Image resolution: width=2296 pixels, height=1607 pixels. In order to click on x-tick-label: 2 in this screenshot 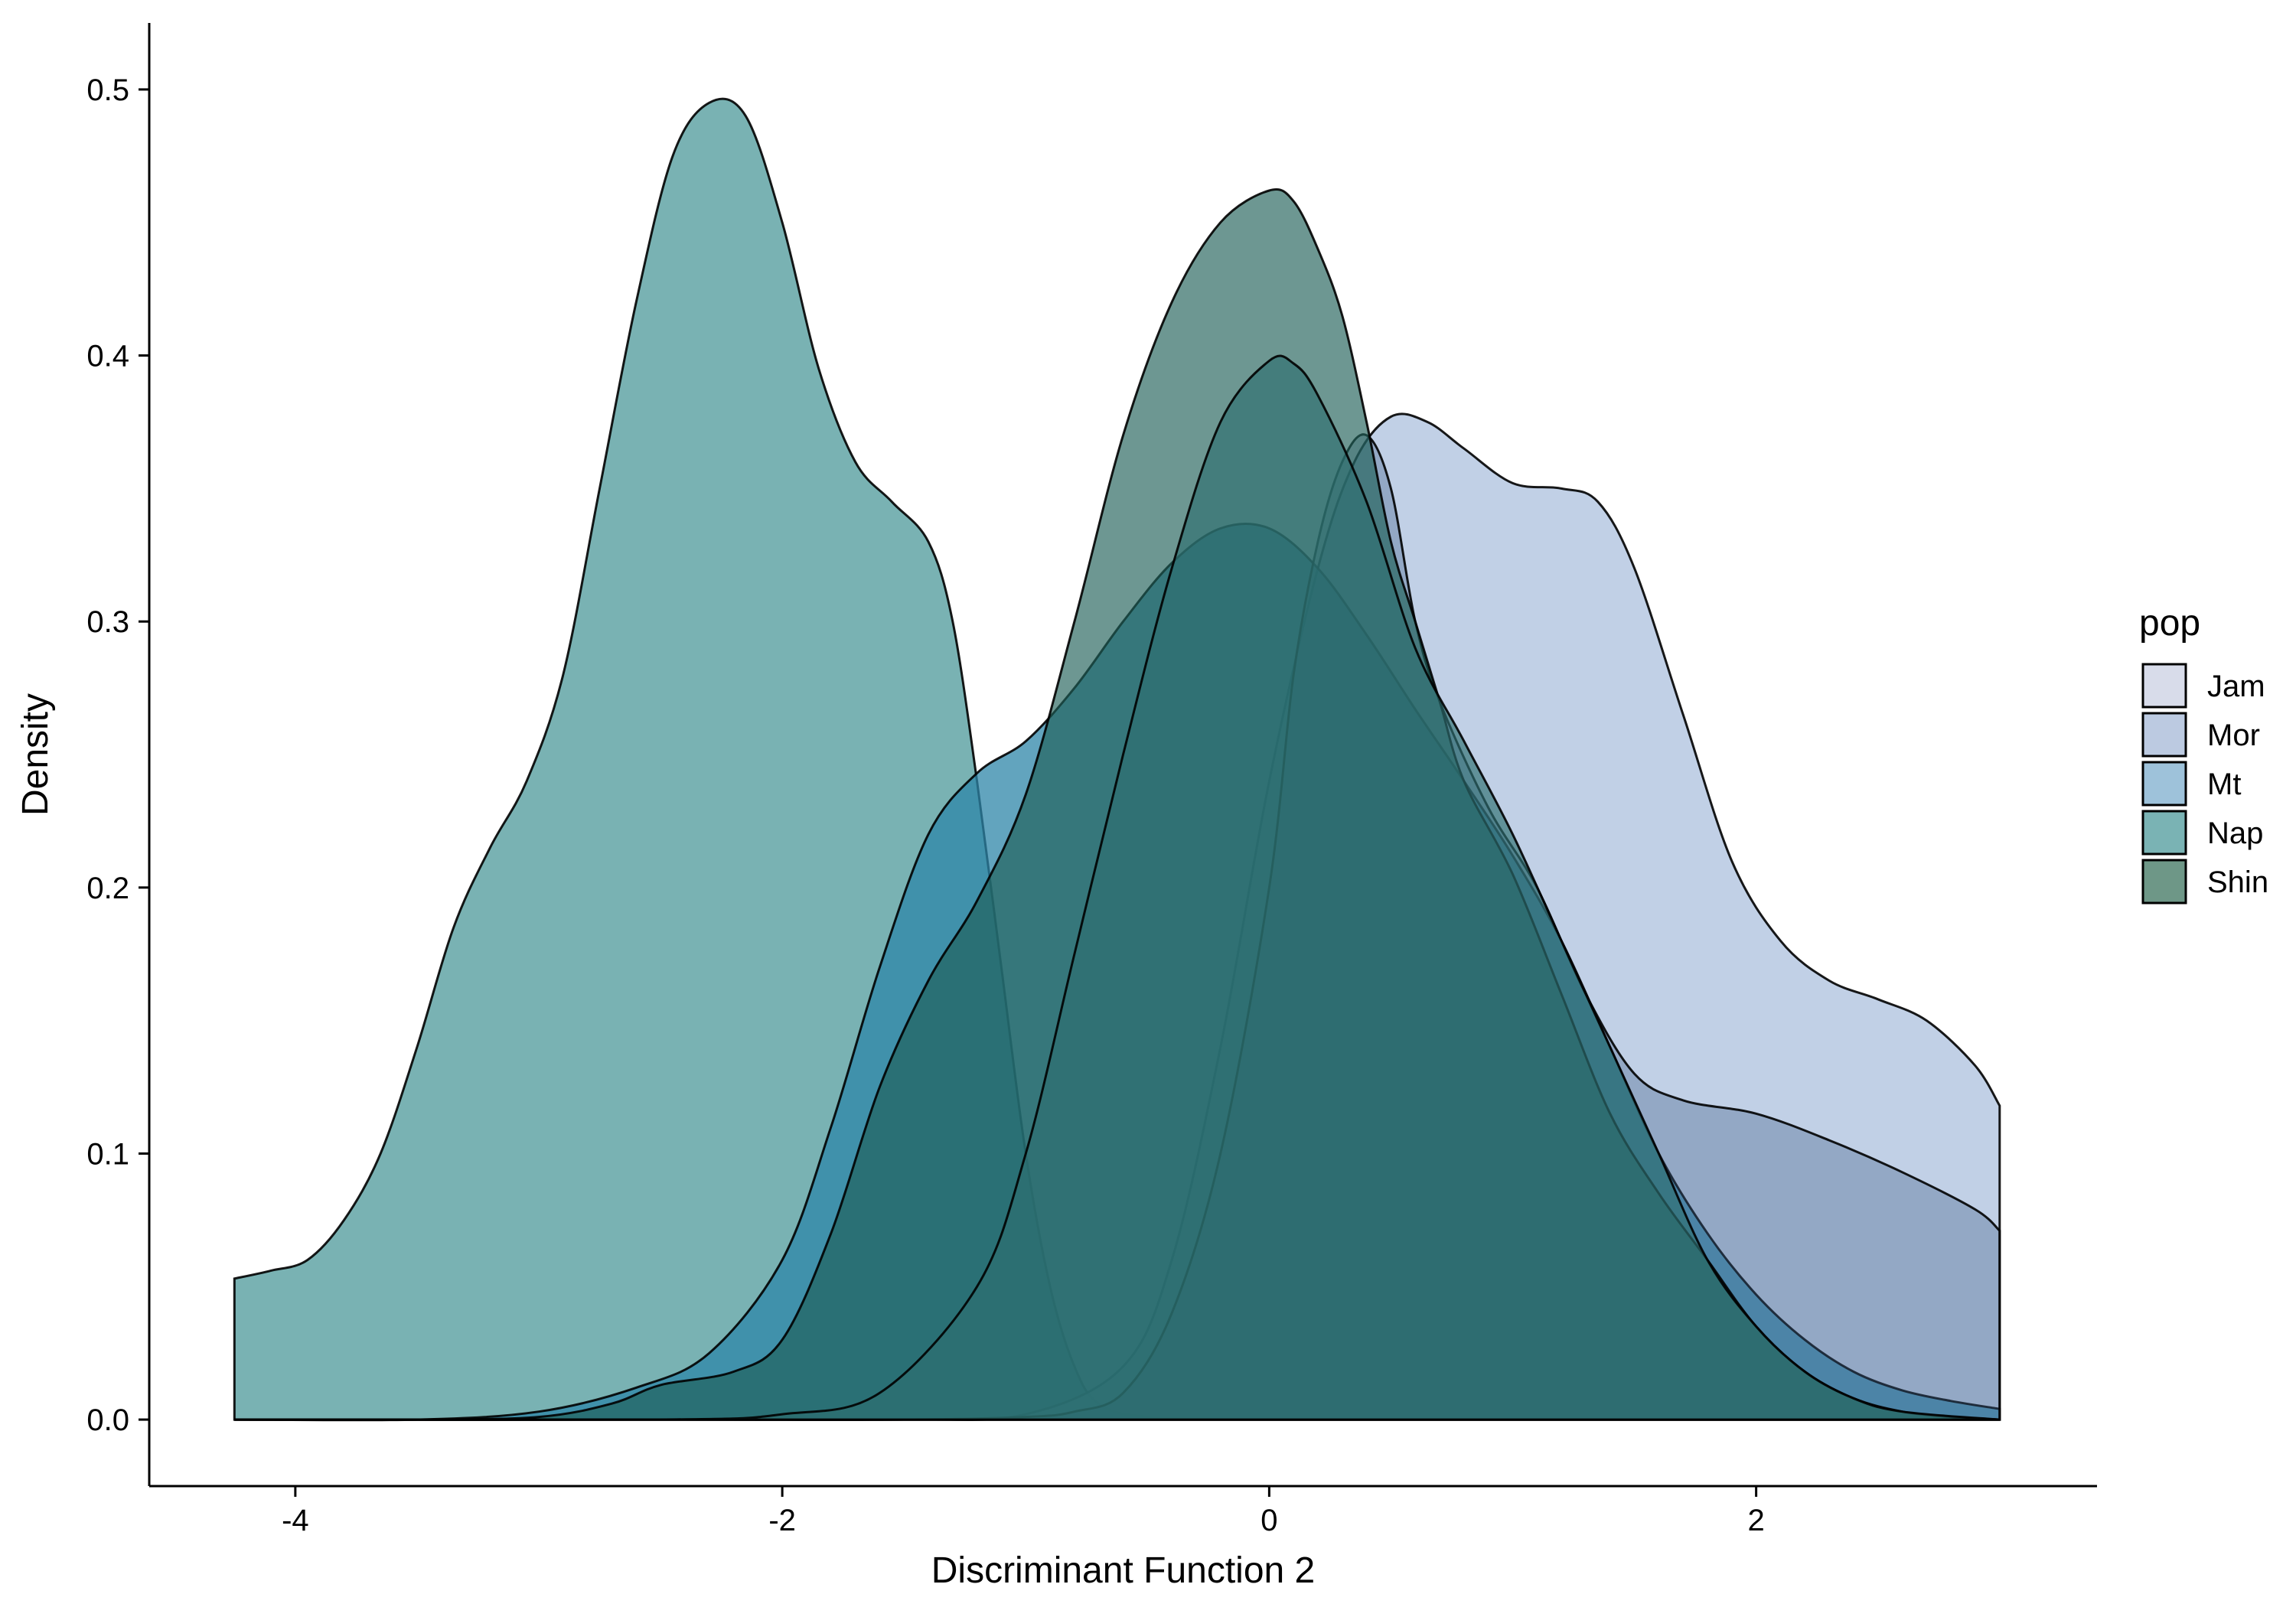, I will do `click(1756, 1520)`.